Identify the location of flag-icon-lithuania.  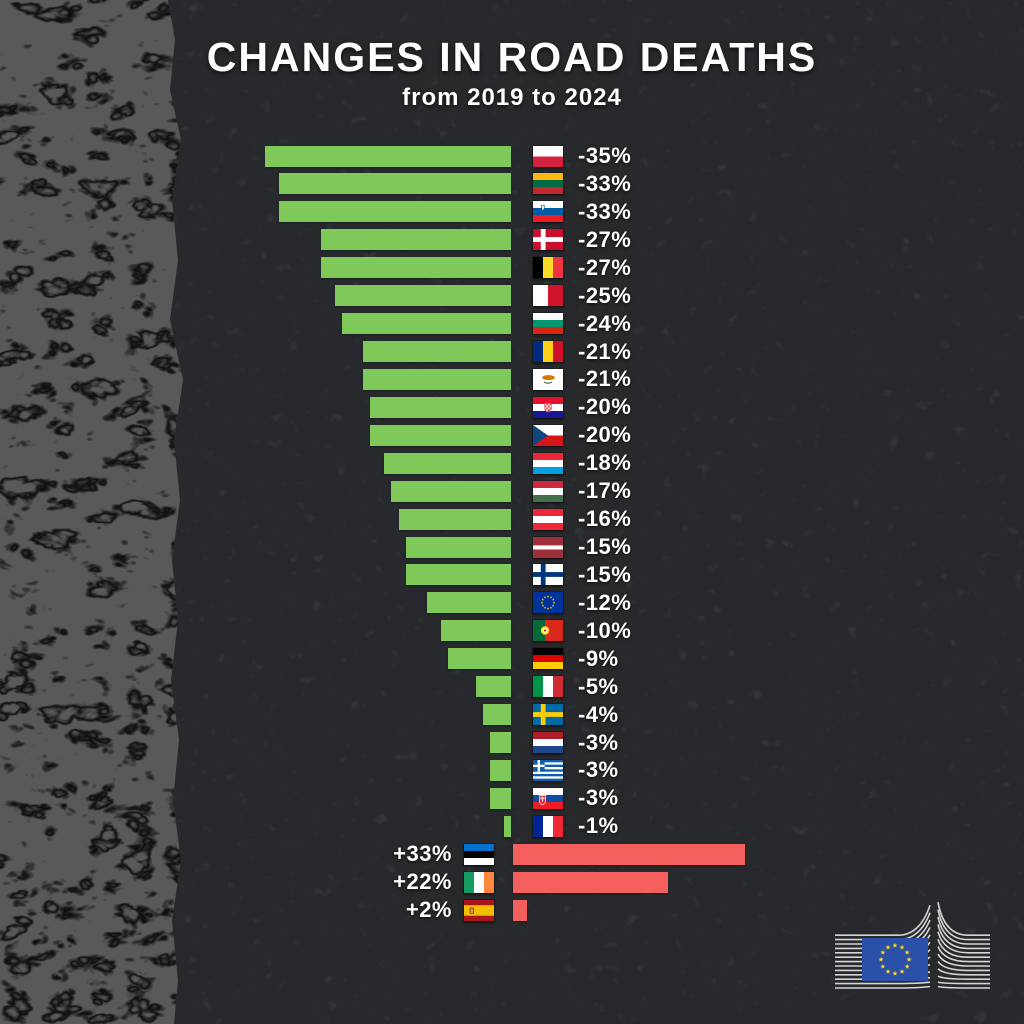
(548, 184).